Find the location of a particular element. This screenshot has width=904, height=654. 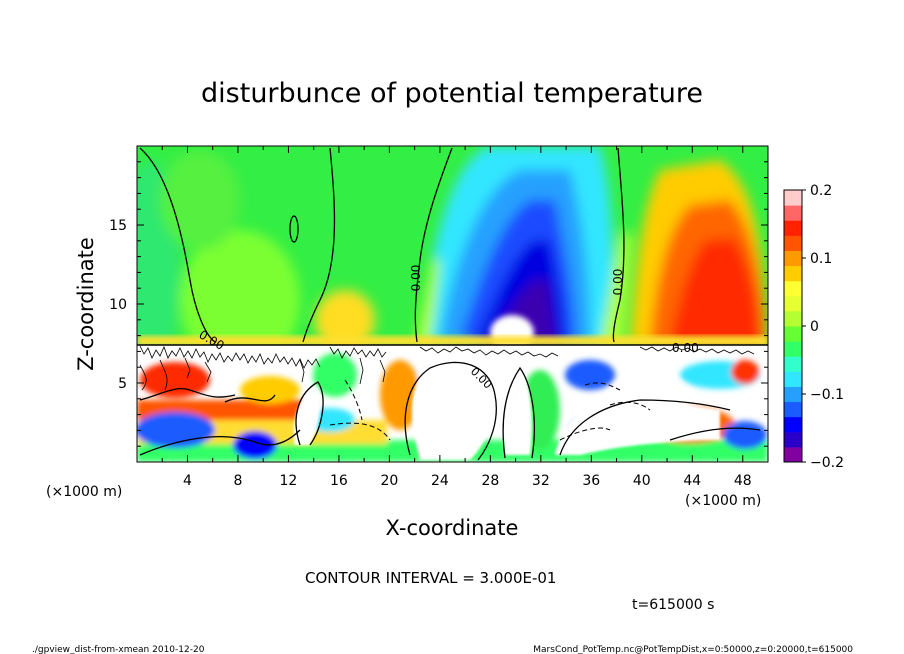

x-tick-label: 40 is located at coordinates (642, 481).